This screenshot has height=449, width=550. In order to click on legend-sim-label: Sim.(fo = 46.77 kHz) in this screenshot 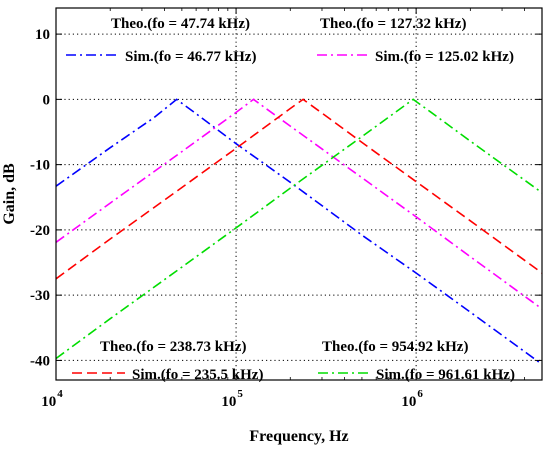, I will do `click(190, 57)`.